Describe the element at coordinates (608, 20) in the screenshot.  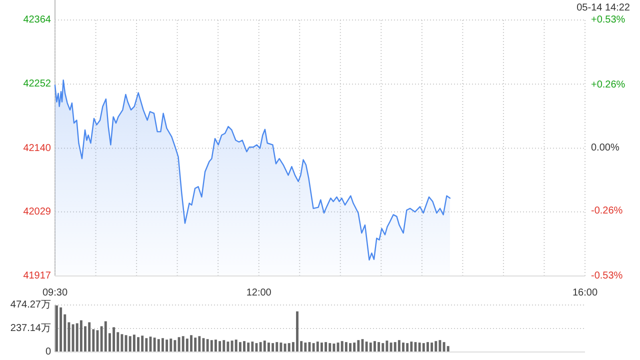
I see `y2-tick-label: +0.53%` at that location.